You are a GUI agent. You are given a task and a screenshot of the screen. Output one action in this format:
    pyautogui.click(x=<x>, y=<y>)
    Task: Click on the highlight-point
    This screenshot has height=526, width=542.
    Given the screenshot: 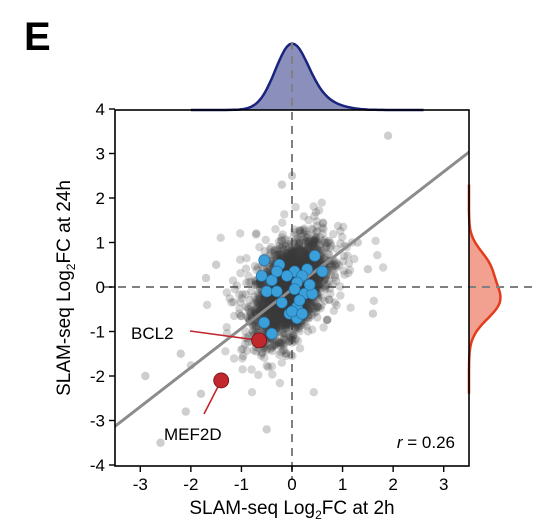 What is the action you would take?
    pyautogui.click(x=264, y=322)
    